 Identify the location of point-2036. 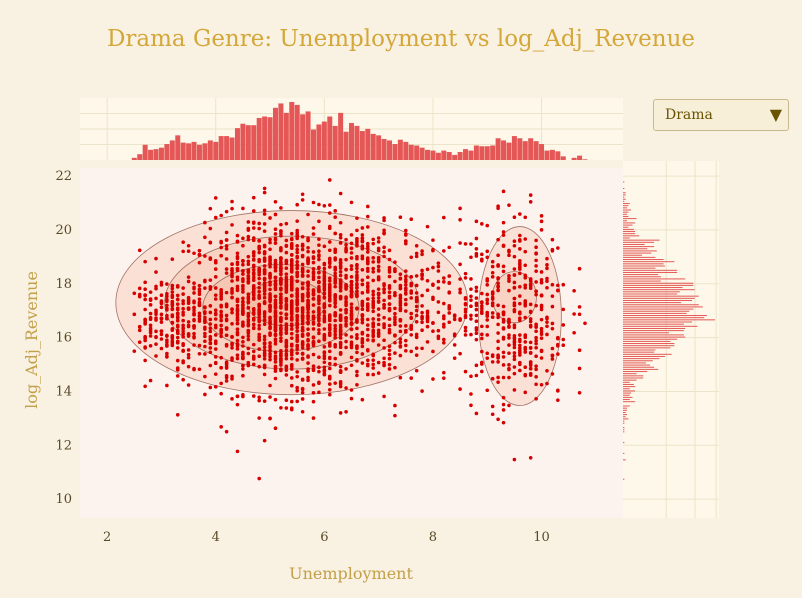
(221, 320).